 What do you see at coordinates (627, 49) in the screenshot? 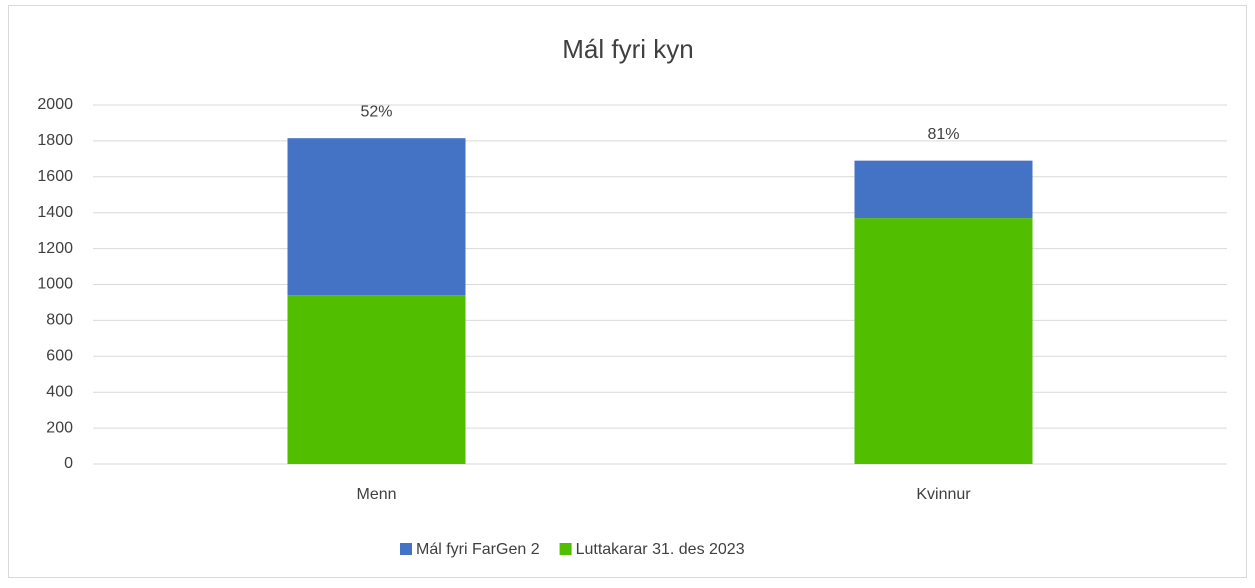
I see `chart-title: Mál fyri kyn` at bounding box center [627, 49].